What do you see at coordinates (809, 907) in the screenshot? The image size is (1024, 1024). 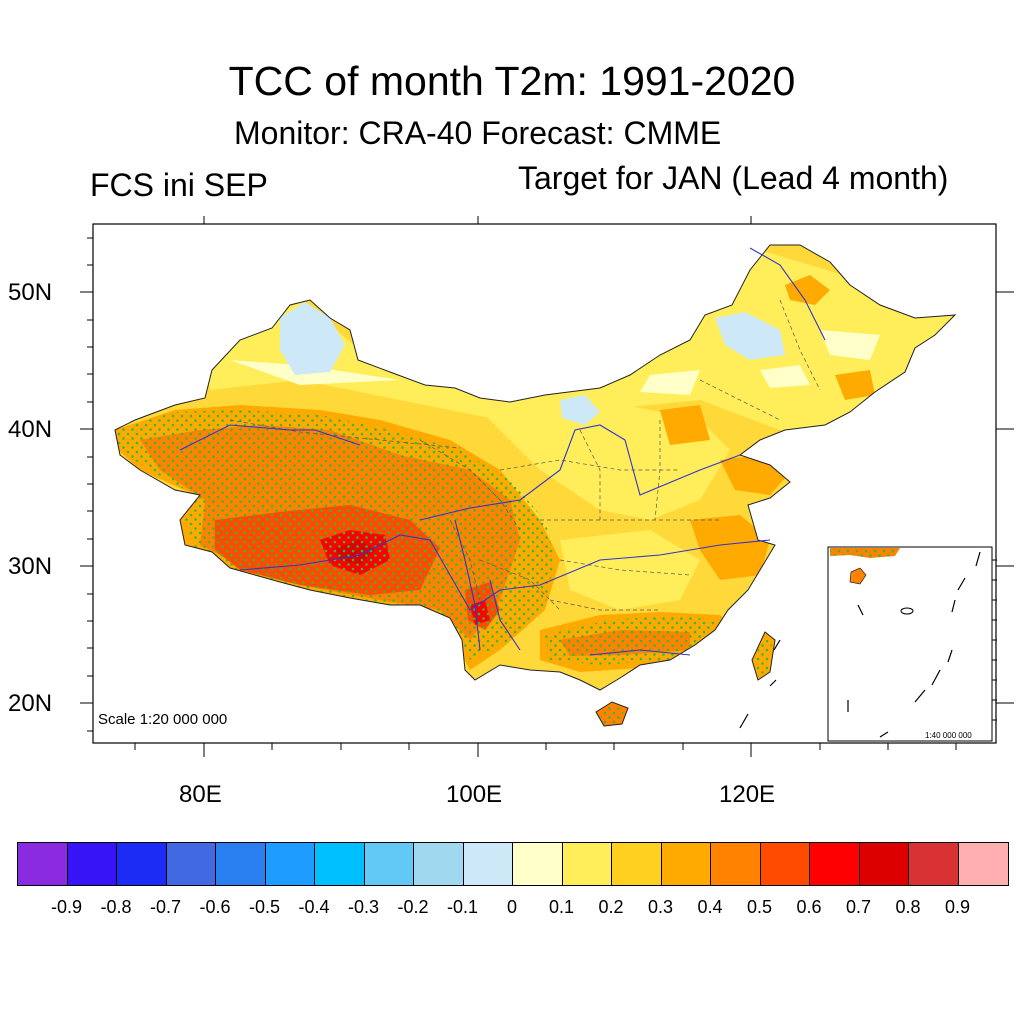 I see `colorbar-label: 0.6` at bounding box center [809, 907].